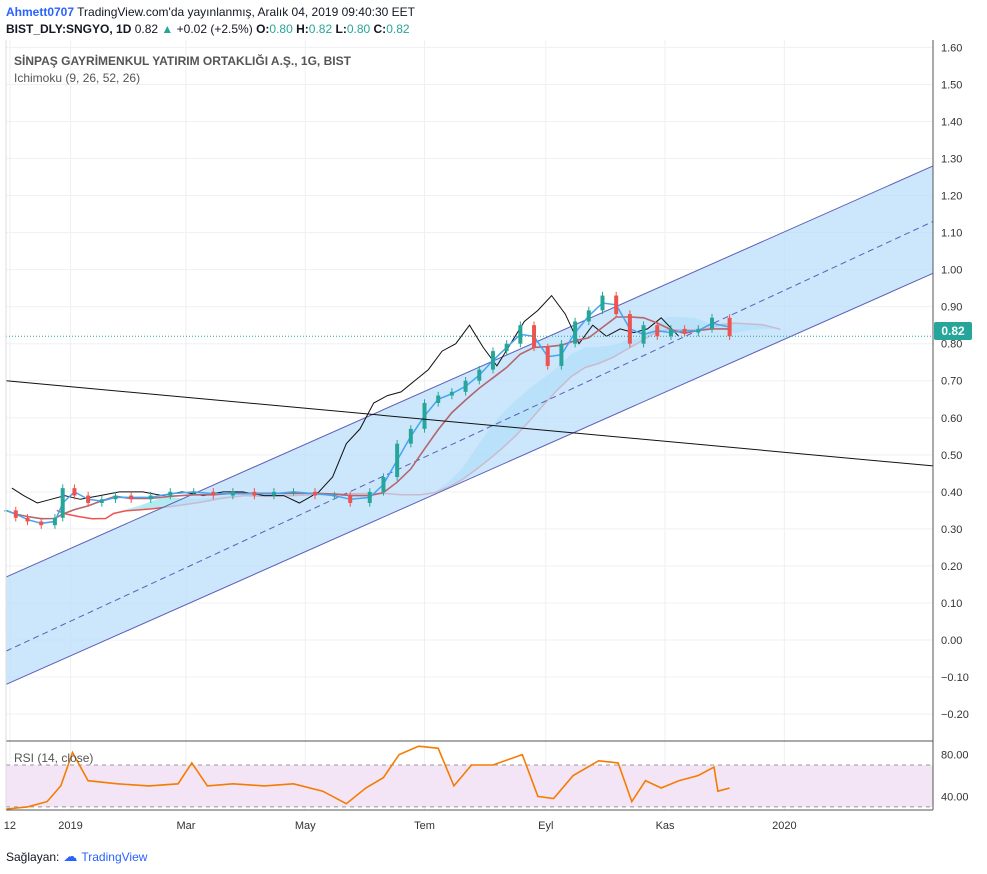 Image resolution: width=987 pixels, height=874 pixels. What do you see at coordinates (263, 29) in the screenshot?
I see `open-label: O:` at bounding box center [263, 29].